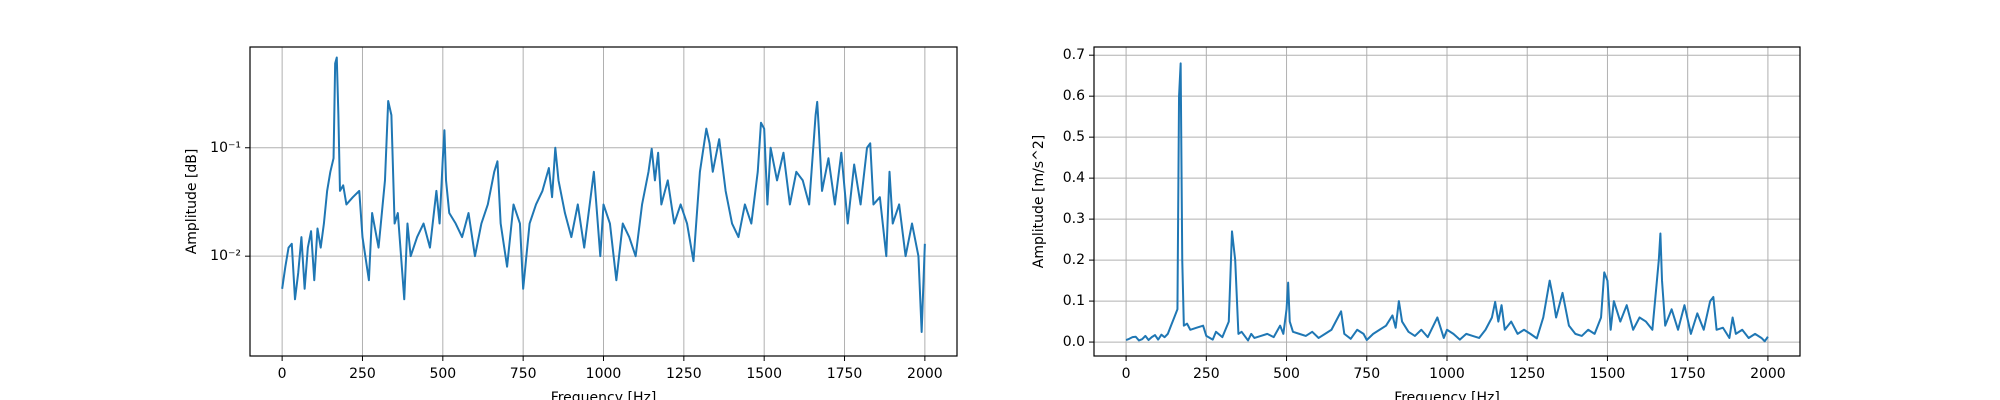 The width and height of the screenshot is (2000, 400). What do you see at coordinates (225, 256) in the screenshot?
I see `y-tick-label: 10⁻²` at bounding box center [225, 256].